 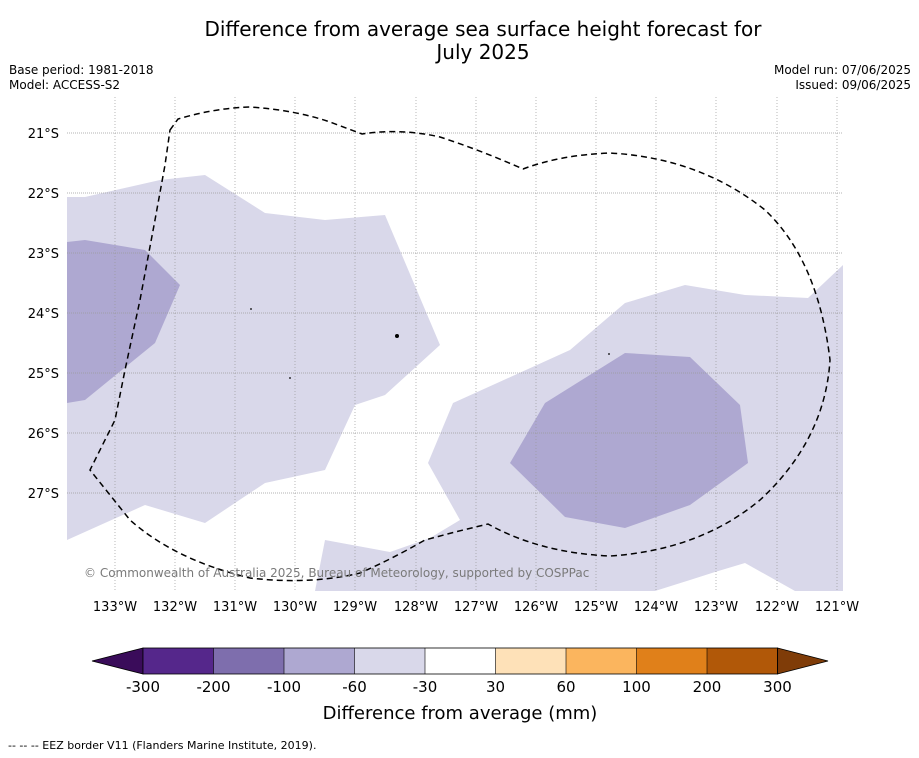 What do you see at coordinates (117, 661) in the screenshot?
I see `colorbar-extend-low` at bounding box center [117, 661].